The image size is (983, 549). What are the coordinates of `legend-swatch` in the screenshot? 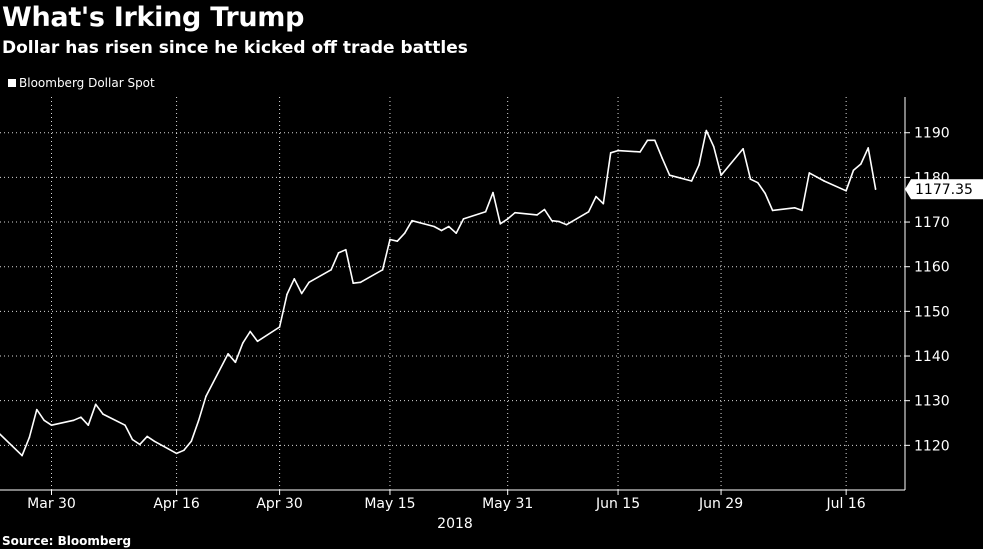 It's located at (12, 83).